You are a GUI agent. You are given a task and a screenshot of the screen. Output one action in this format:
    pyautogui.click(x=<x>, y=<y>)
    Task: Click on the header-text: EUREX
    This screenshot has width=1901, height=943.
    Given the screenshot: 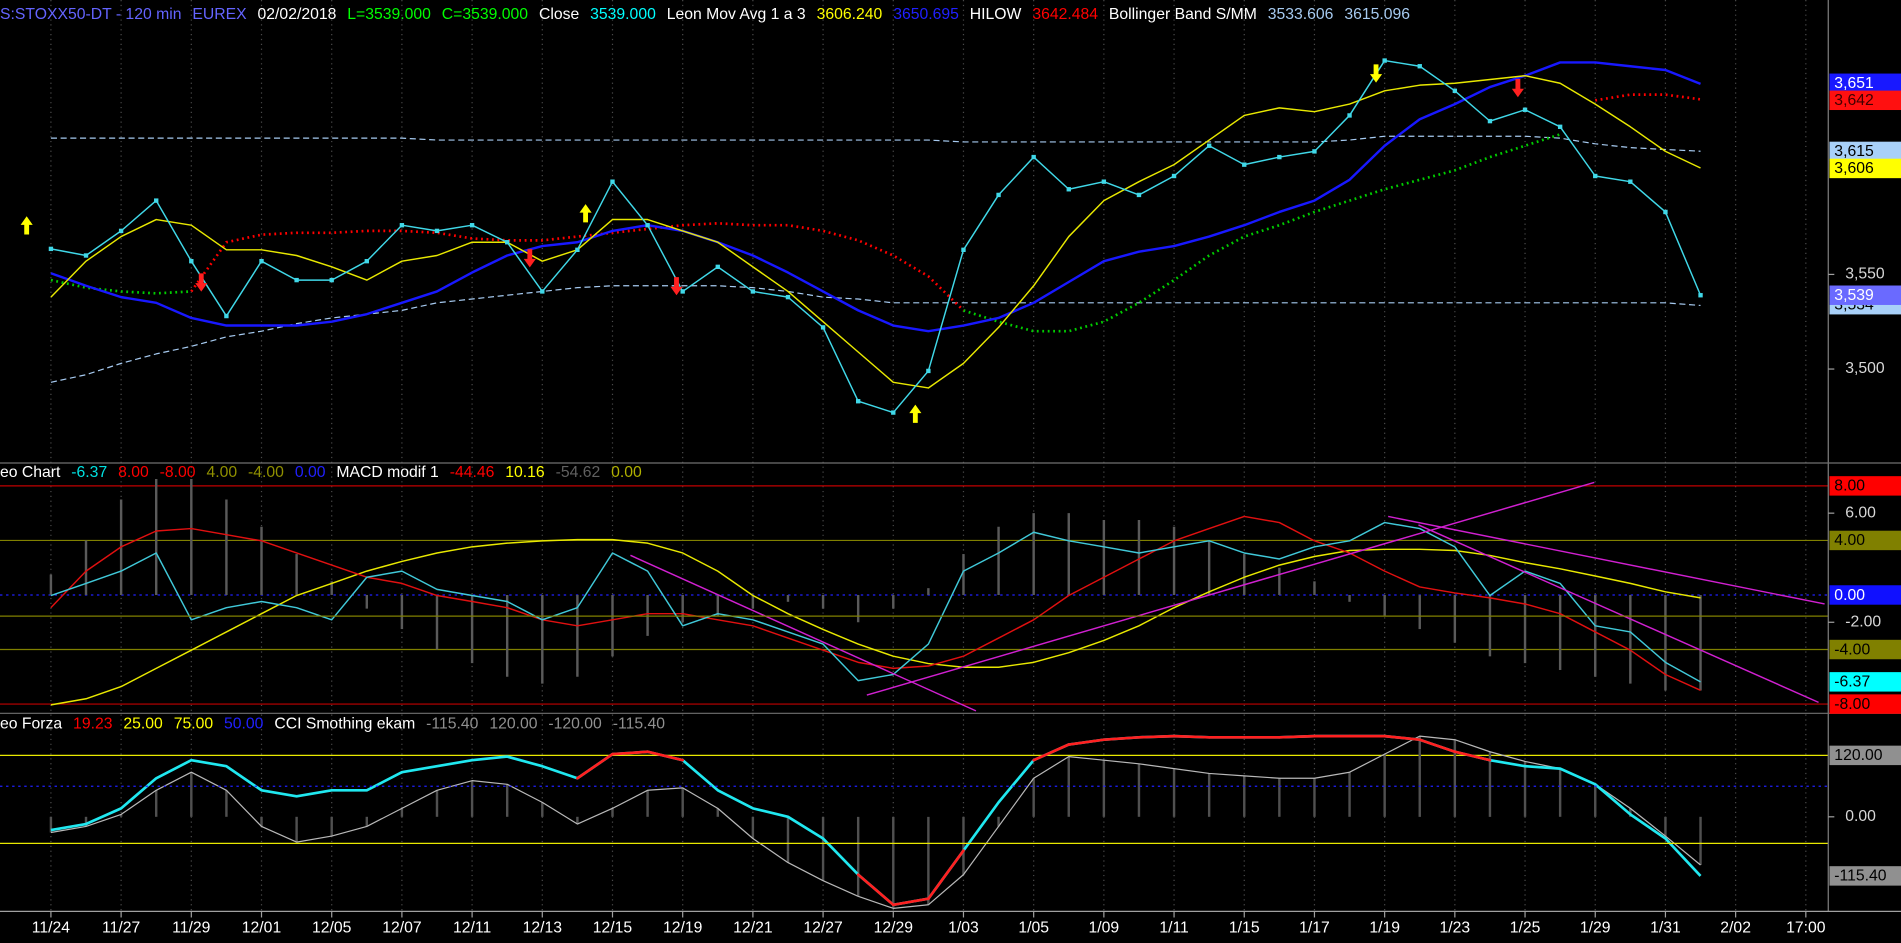 What is the action you would take?
    pyautogui.click(x=219, y=14)
    